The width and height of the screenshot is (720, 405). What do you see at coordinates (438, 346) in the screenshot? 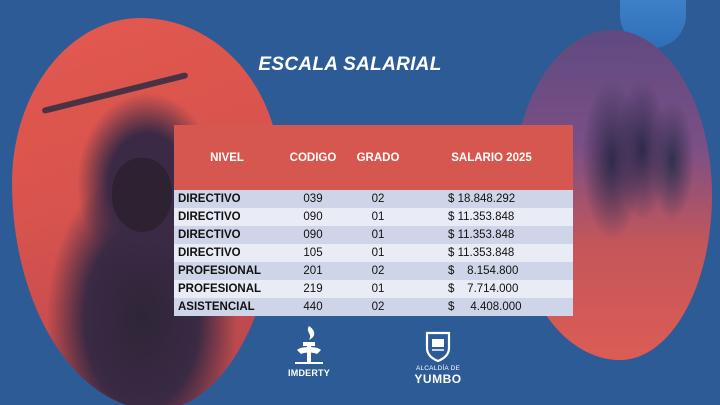
I see `yumbo-shield-logo-icon` at bounding box center [438, 346].